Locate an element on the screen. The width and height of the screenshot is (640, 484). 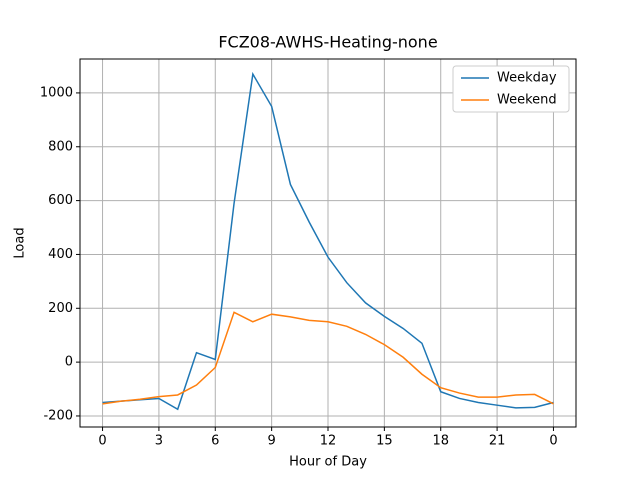
y-tick-label: 400 is located at coordinates (60, 254).